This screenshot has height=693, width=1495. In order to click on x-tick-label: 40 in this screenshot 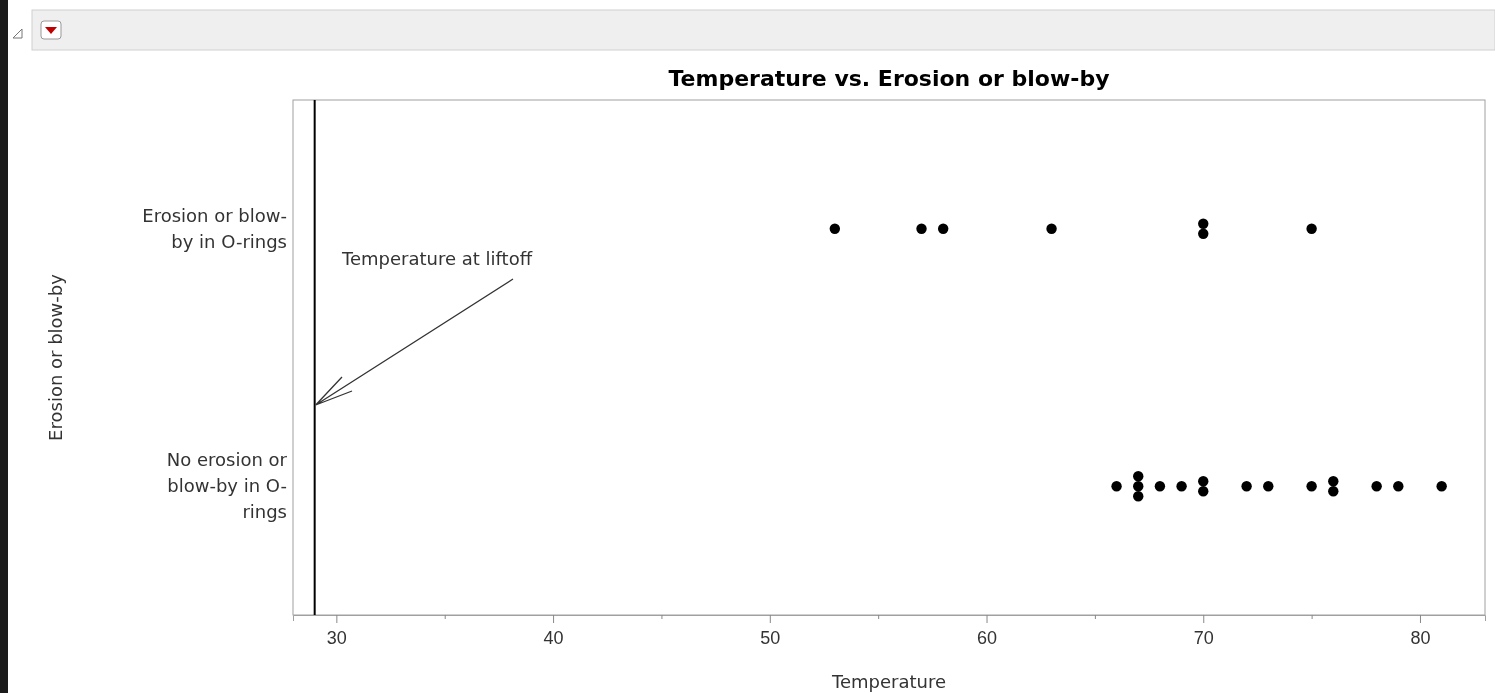, I will do `click(553, 637)`.